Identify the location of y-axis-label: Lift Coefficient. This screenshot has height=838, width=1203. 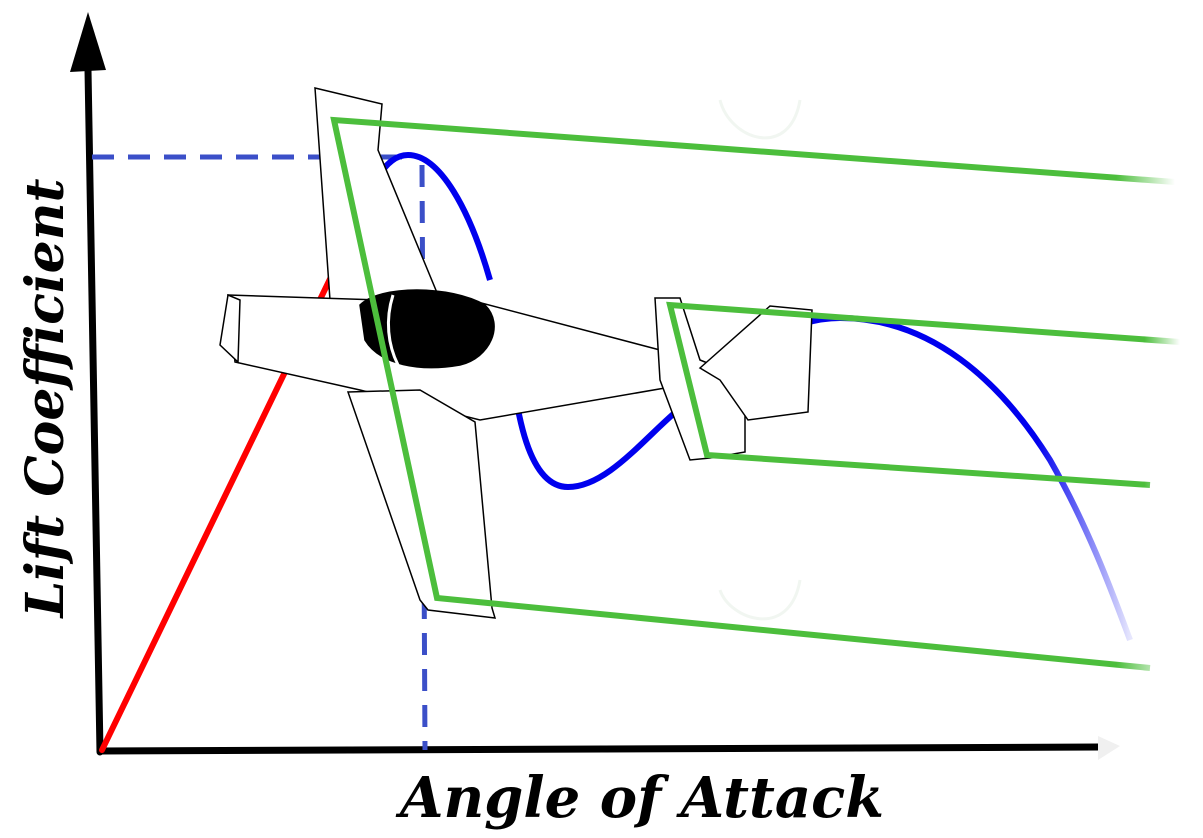
(45, 398).